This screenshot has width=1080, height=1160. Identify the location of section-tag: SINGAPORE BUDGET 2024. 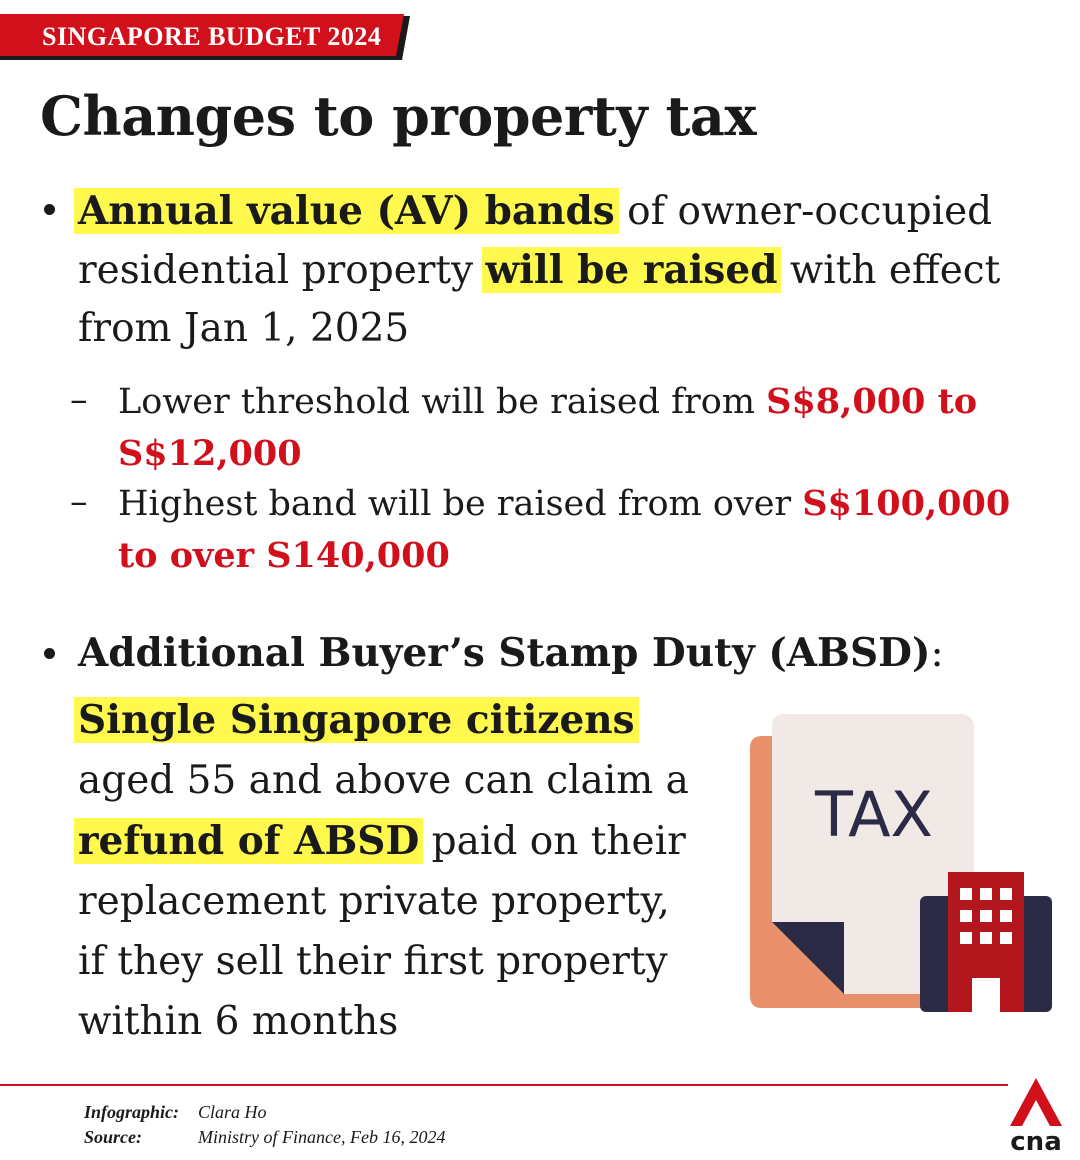
(205, 37).